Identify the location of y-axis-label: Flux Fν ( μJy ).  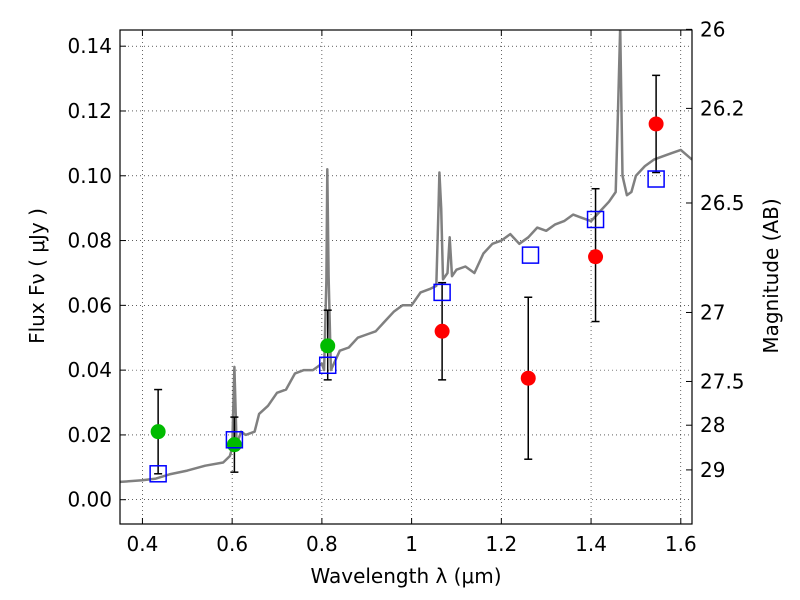
(37, 276).